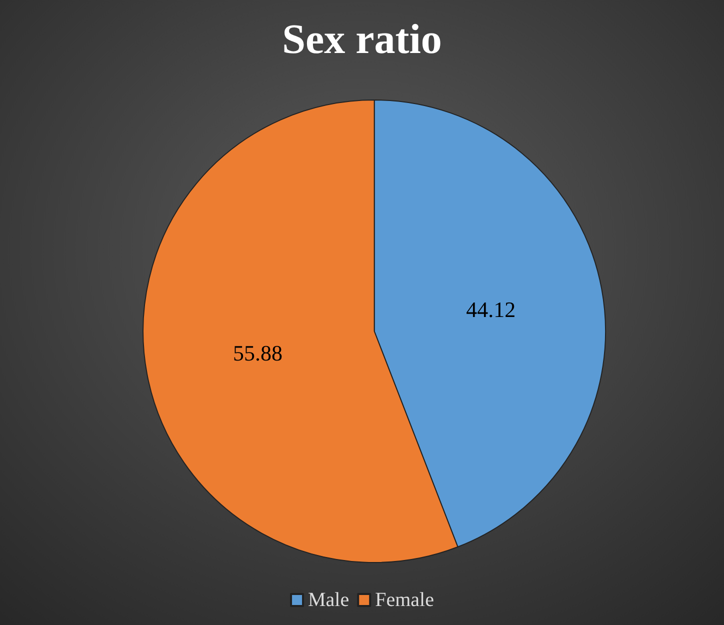 The width and height of the screenshot is (724, 625). What do you see at coordinates (329, 600) in the screenshot?
I see `legend-label: Male` at bounding box center [329, 600].